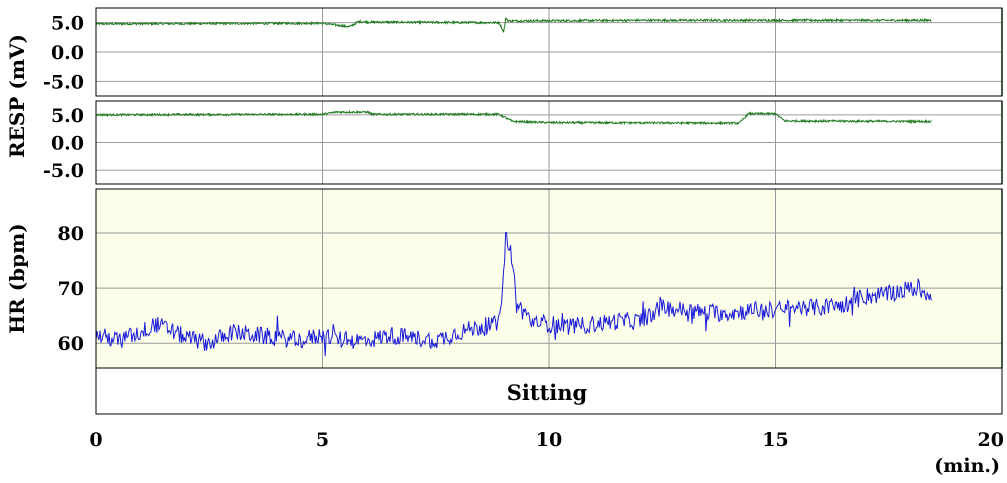  Describe the element at coordinates (991, 440) in the screenshot. I see `x-tick-label: 20` at that location.